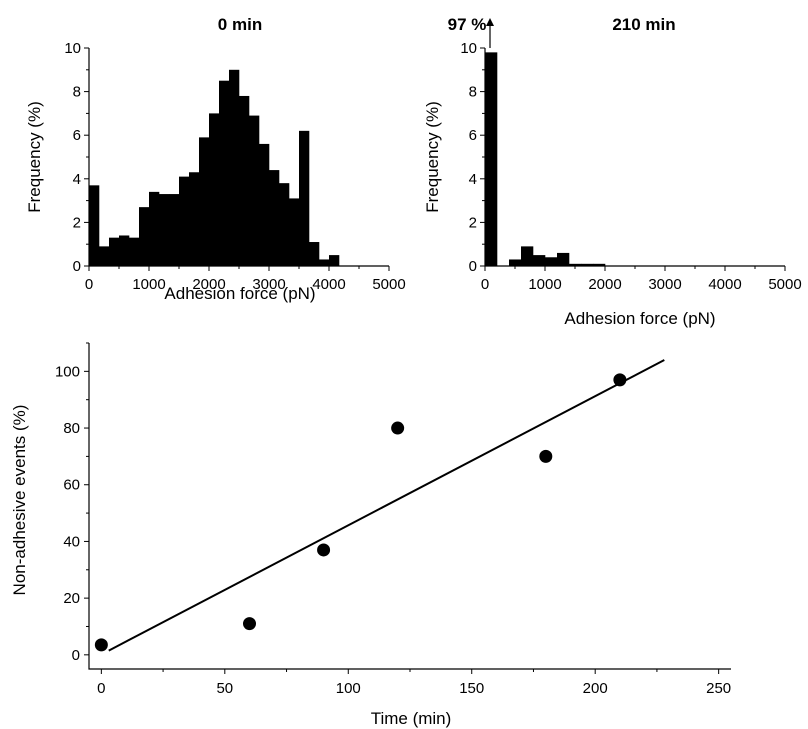  Describe the element at coordinates (643, 24) in the screenshot. I see `histogram-210min-title: 210 min` at that location.